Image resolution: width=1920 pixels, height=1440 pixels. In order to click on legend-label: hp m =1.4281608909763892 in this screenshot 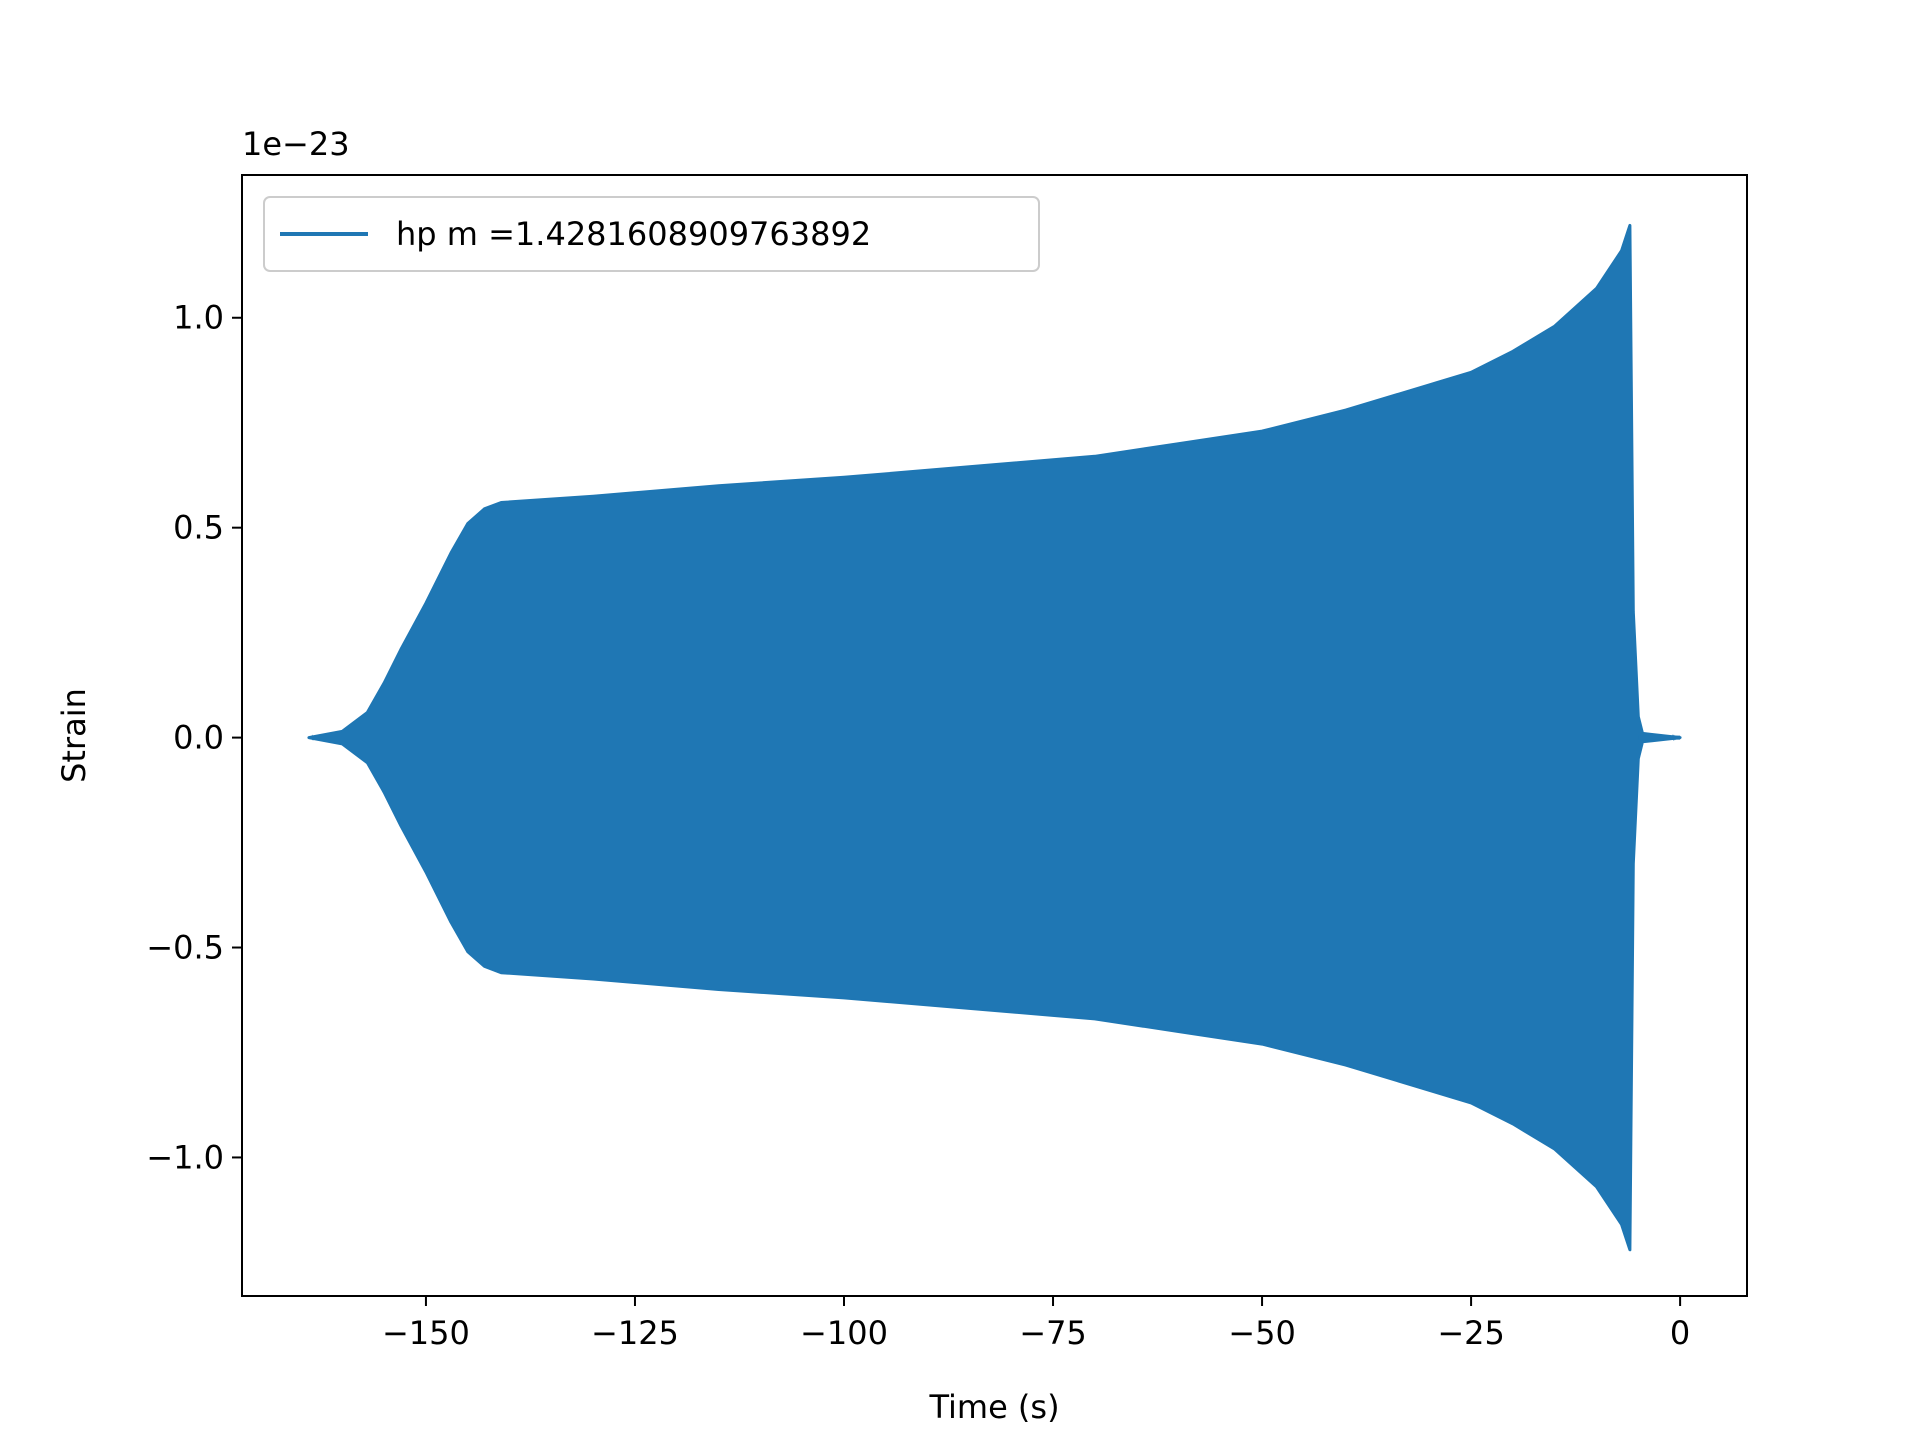, I will do `click(633, 234)`.